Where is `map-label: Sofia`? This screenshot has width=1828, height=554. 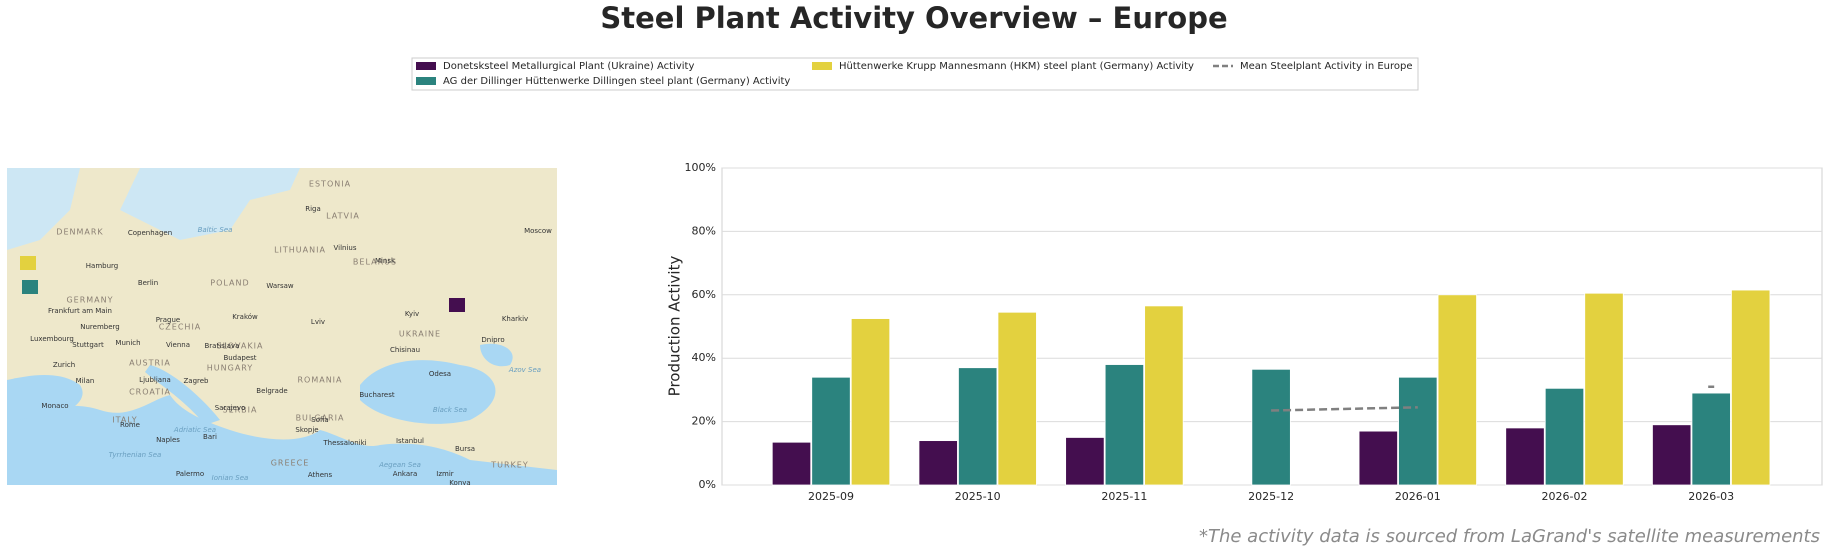 map-label: Sofia is located at coordinates (319, 420).